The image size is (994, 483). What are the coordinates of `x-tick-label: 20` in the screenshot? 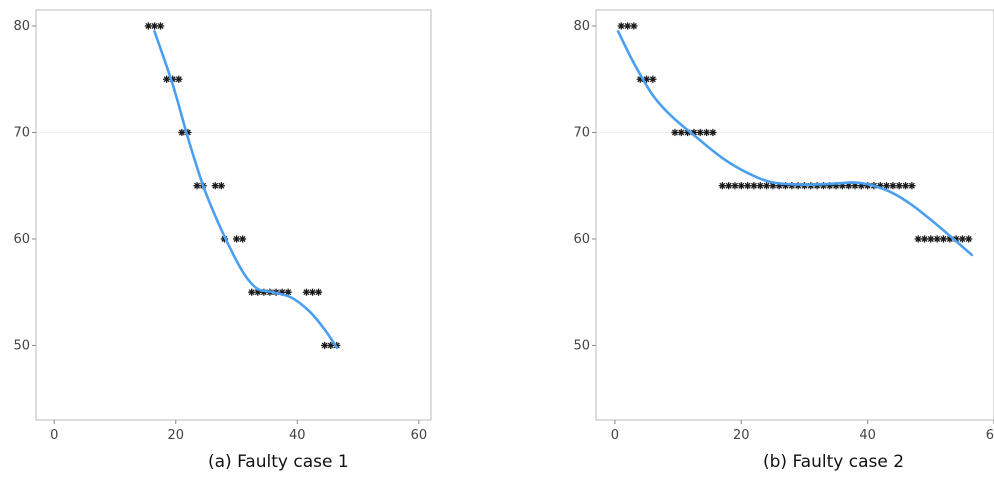 It's located at (741, 435).